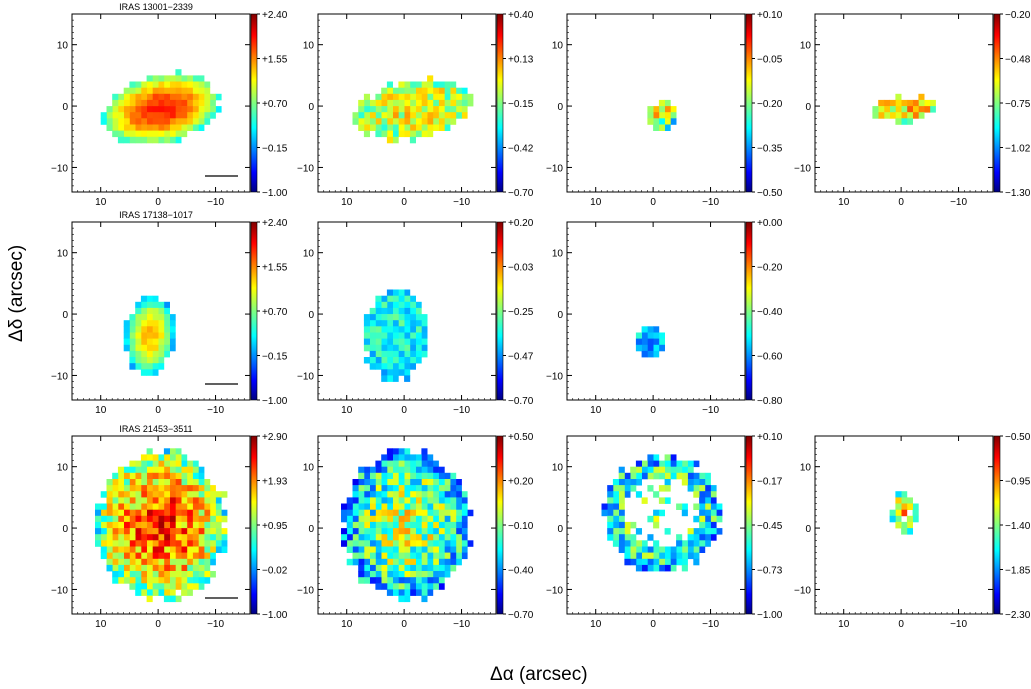 Image resolution: width=1031 pixels, height=689 pixels. I want to click on x-axis-label: Δα (arcsec), so click(539, 674).